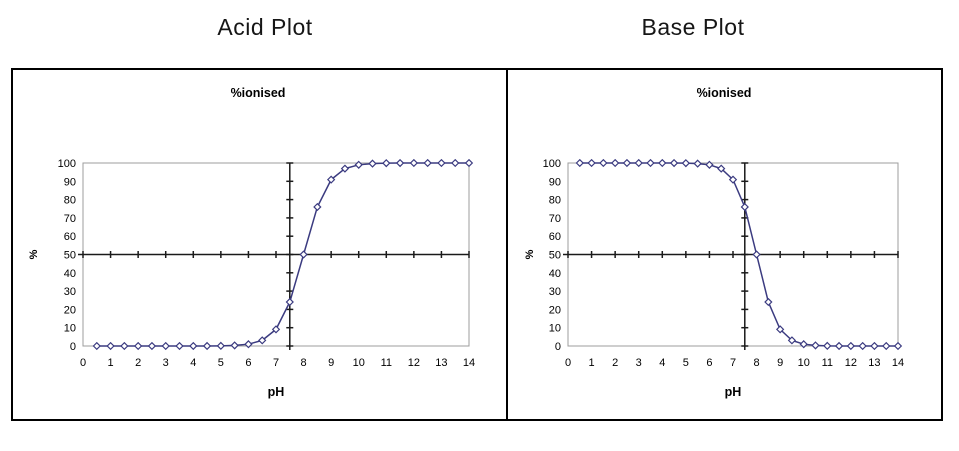 This screenshot has width=959, height=451. Describe the element at coordinates (166, 363) in the screenshot. I see `x-tick-label: 3` at that location.